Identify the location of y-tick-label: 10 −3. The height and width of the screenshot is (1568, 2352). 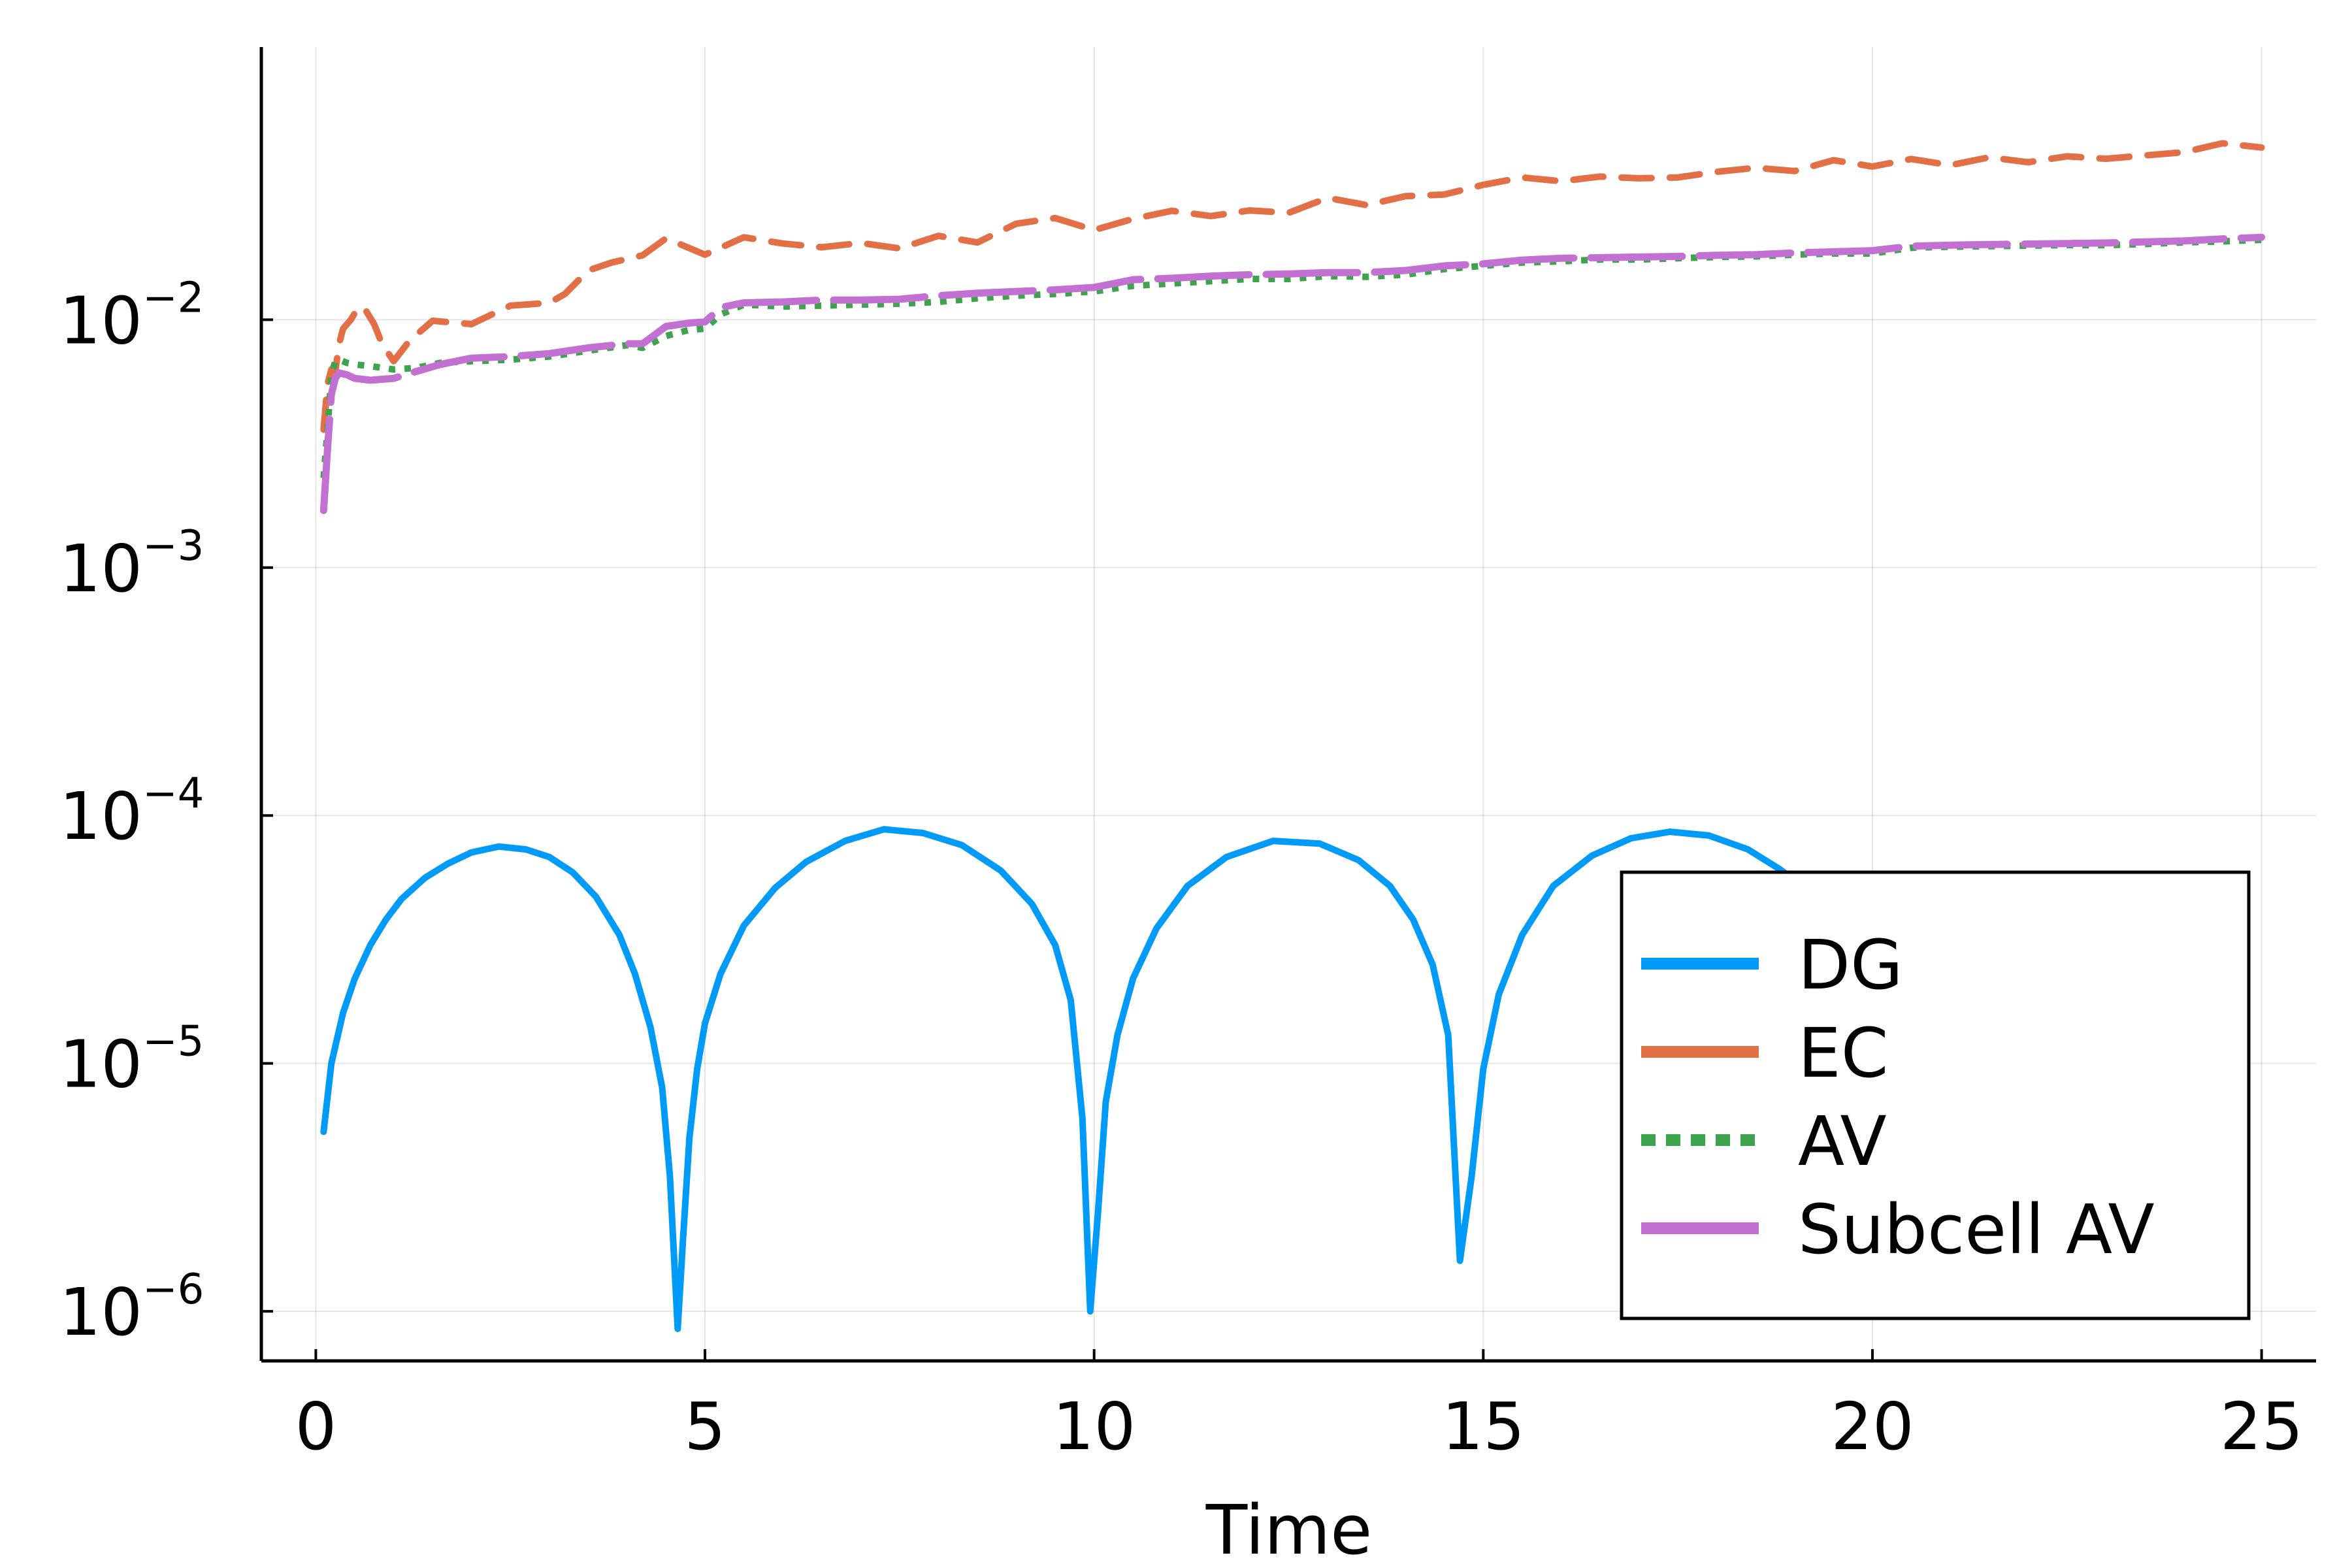
(131, 564).